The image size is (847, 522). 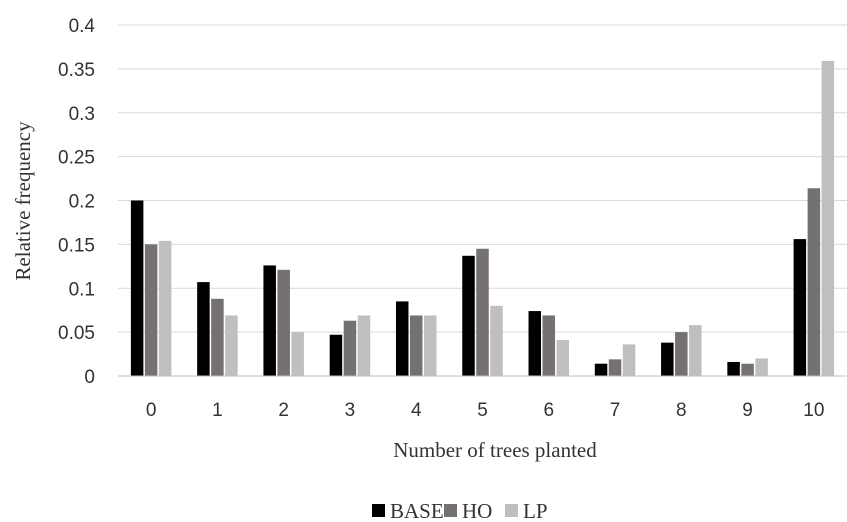 I want to click on x-tick-label: 9, so click(x=747, y=410).